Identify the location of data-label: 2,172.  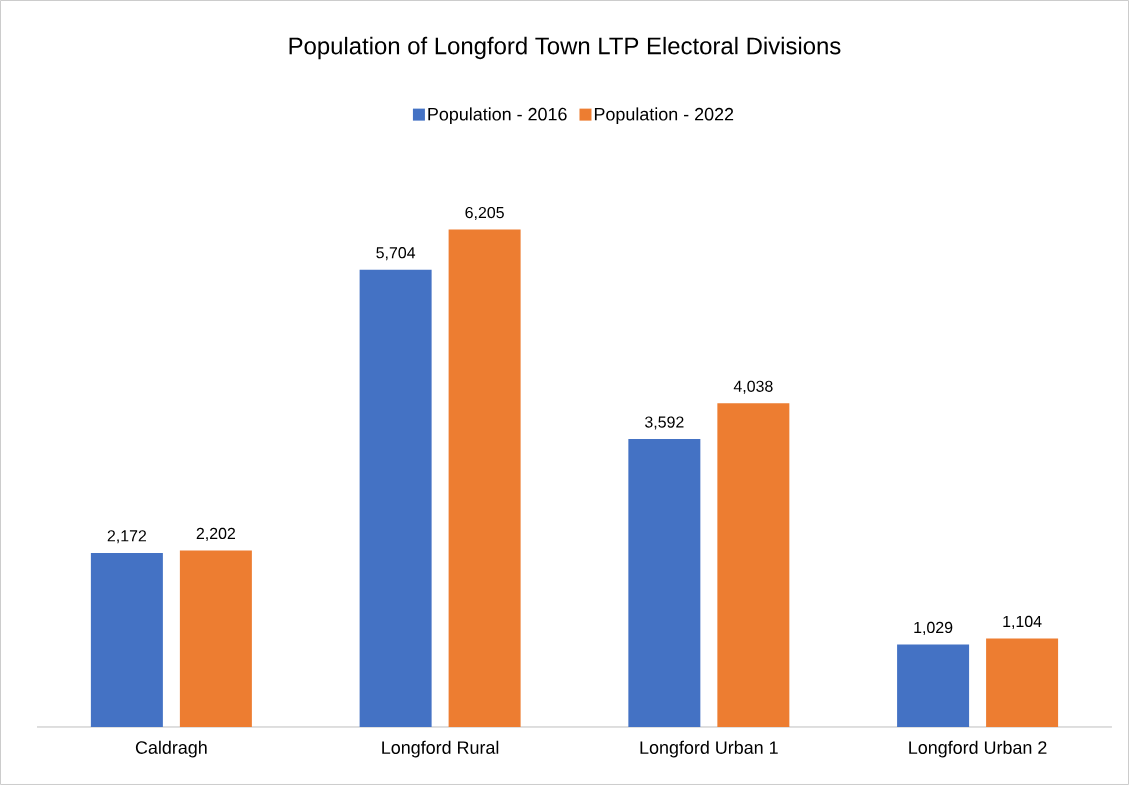
(127, 537).